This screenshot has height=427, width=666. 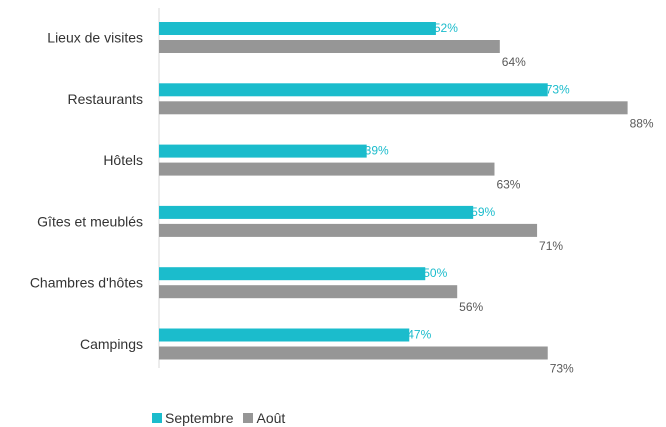 What do you see at coordinates (419, 335) in the screenshot?
I see `value-label-septembre-campings: 47%` at bounding box center [419, 335].